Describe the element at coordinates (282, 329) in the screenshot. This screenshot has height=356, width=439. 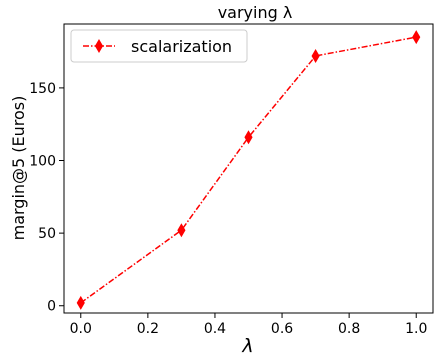
I see `x-tick-label: 0.6` at that location.